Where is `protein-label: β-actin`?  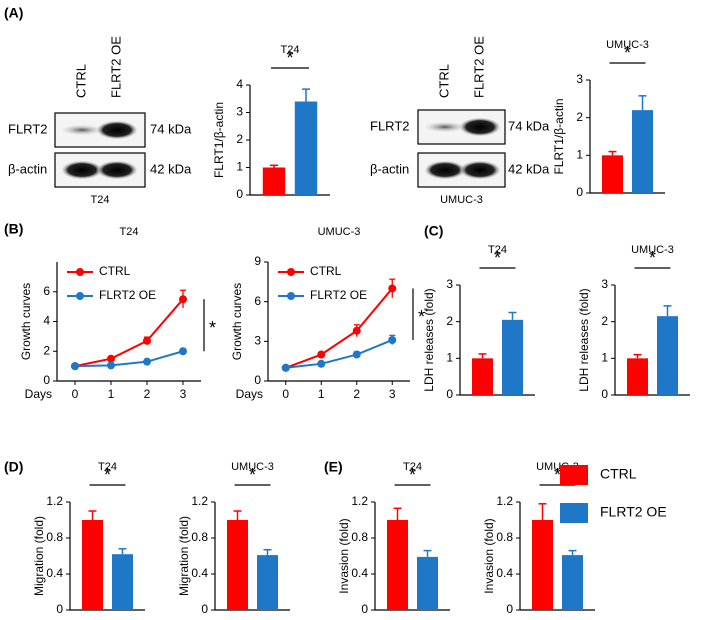 protein-label: β-actin is located at coordinates (389, 168).